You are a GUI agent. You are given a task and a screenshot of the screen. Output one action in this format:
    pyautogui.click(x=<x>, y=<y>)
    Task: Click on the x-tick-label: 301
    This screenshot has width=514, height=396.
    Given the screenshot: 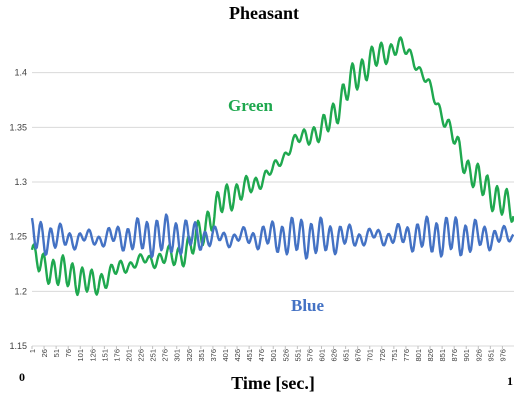 What is the action you would take?
    pyautogui.click(x=177, y=355)
    